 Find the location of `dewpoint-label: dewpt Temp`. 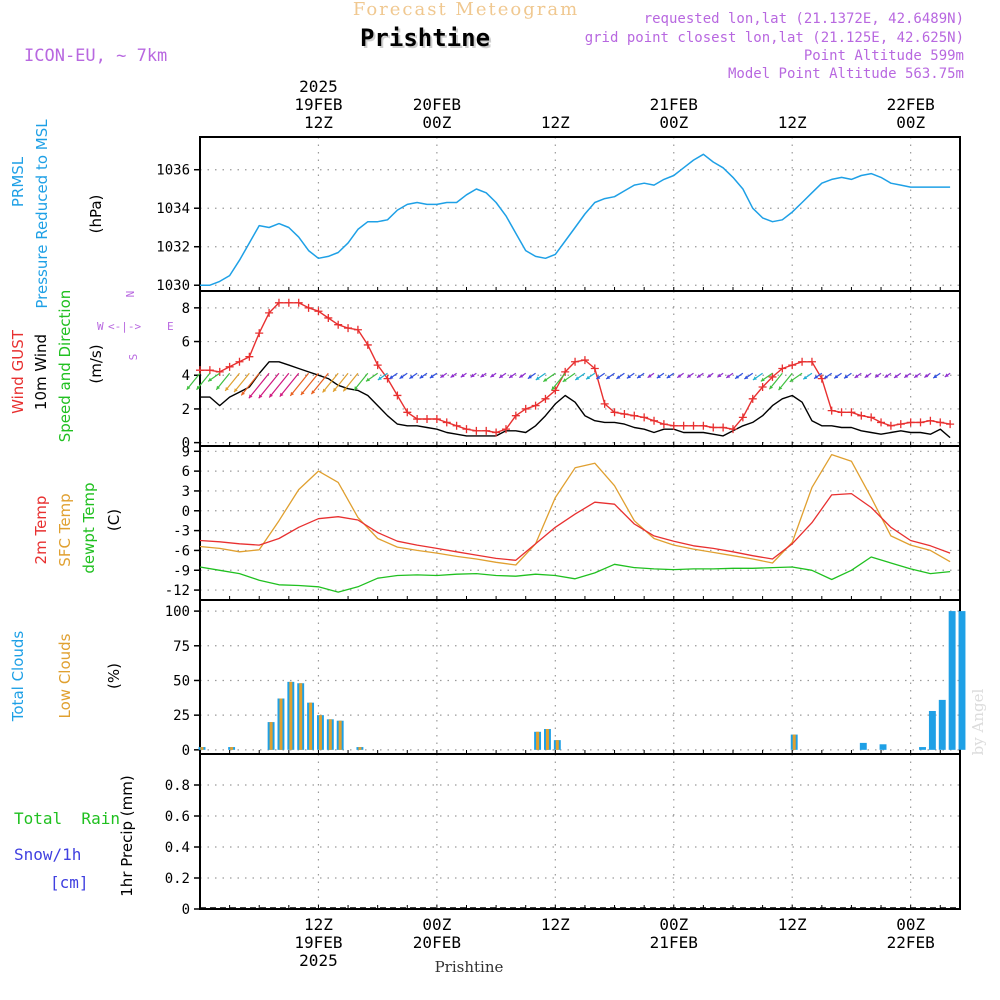

dewpoint-label: dewpt Temp is located at coordinates (89, 527).